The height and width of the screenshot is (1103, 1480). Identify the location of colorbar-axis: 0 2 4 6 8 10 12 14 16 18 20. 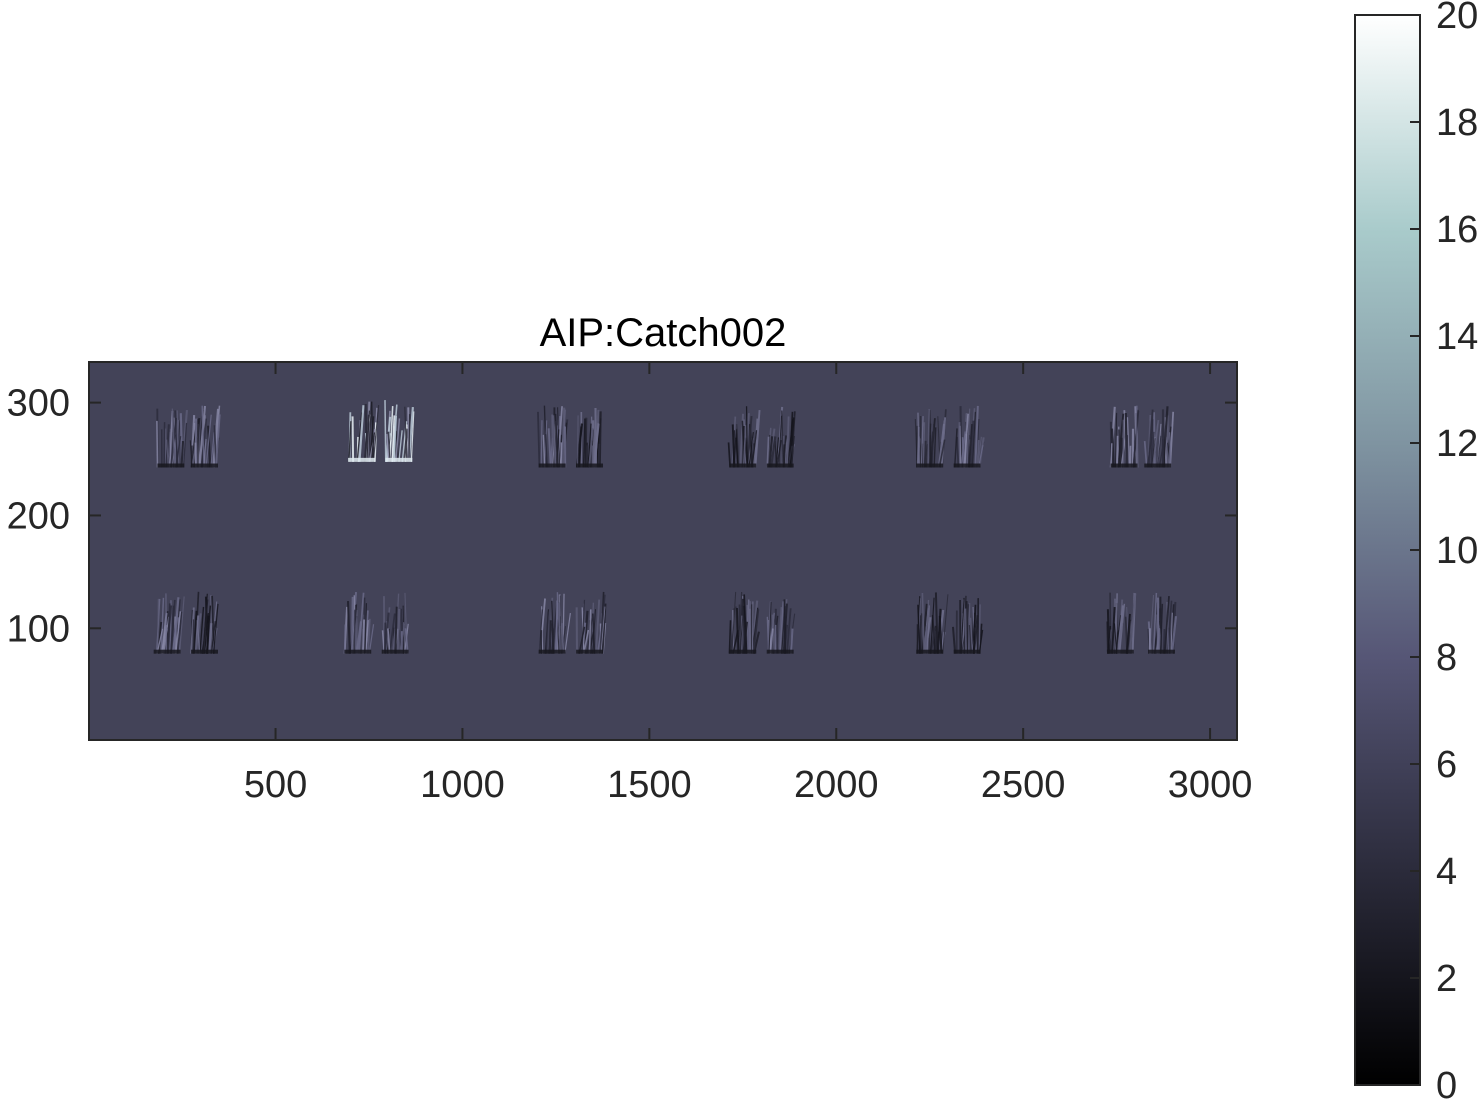
(1444, 551).